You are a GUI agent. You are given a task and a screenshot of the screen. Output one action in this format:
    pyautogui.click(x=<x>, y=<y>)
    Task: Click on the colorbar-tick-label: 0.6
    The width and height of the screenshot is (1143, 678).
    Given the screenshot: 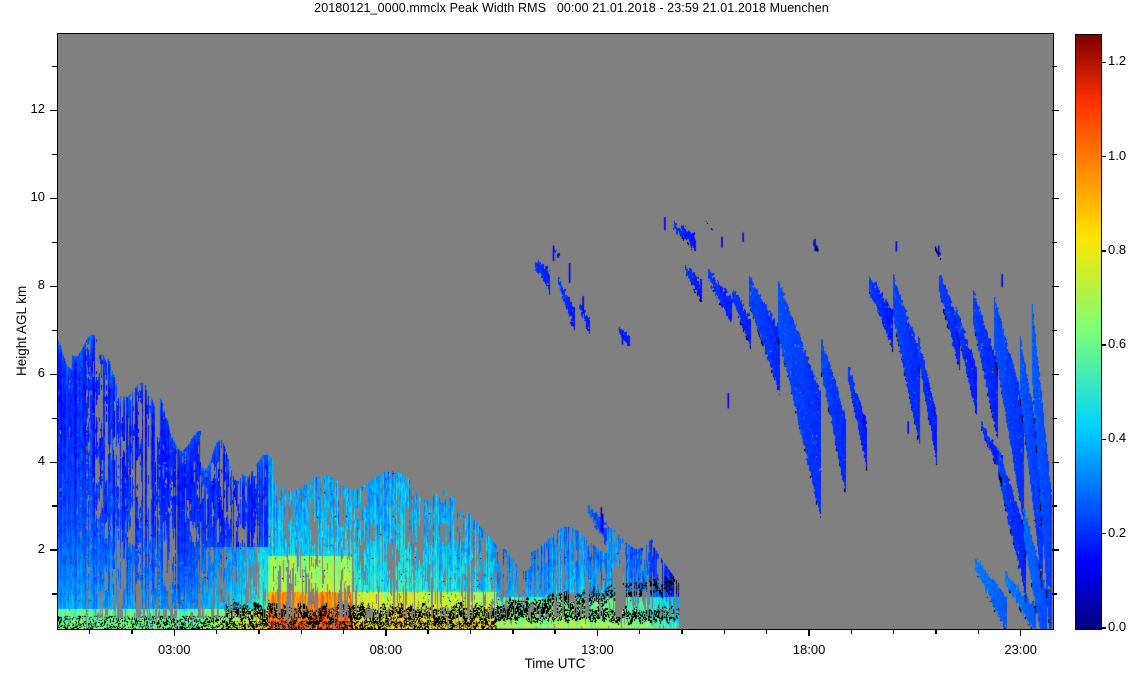 What is the action you would take?
    pyautogui.click(x=1117, y=344)
    